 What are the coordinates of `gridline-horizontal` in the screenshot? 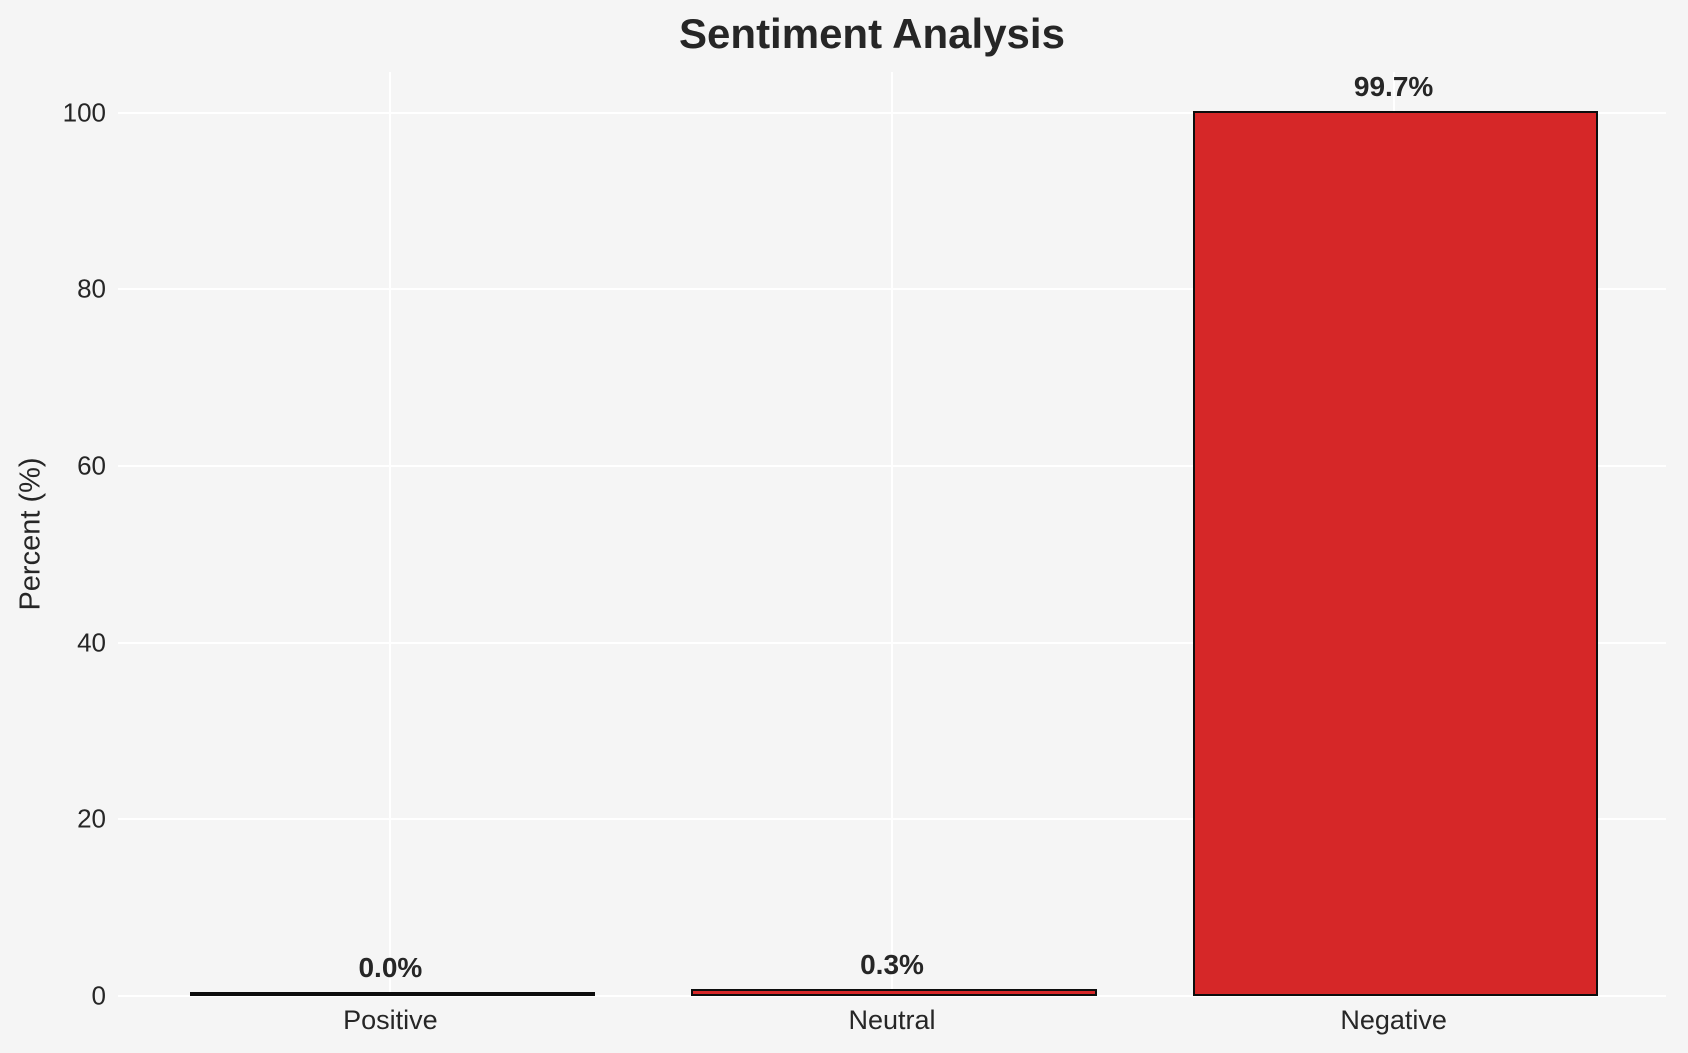 It's located at (892, 996).